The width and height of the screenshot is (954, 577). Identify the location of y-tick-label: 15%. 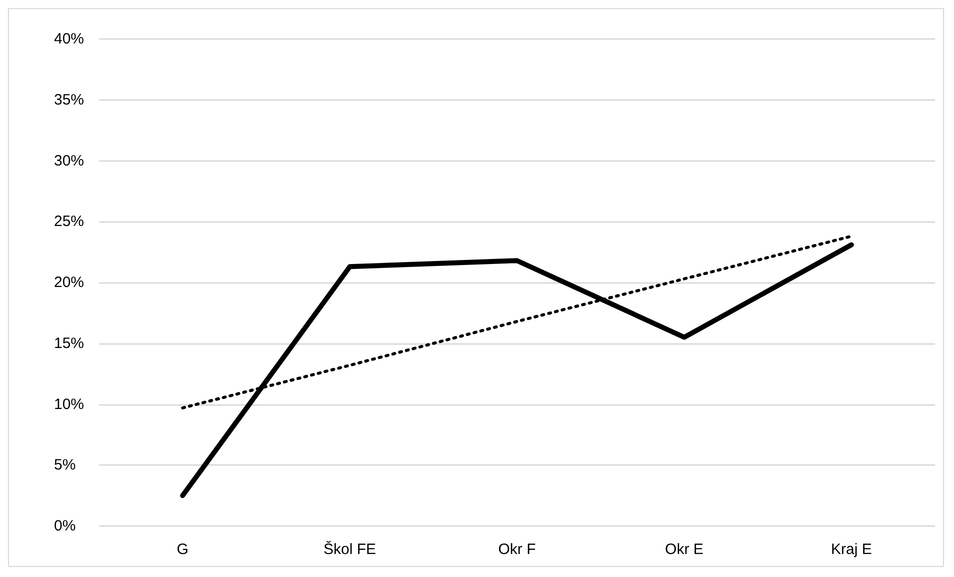
(69, 343).